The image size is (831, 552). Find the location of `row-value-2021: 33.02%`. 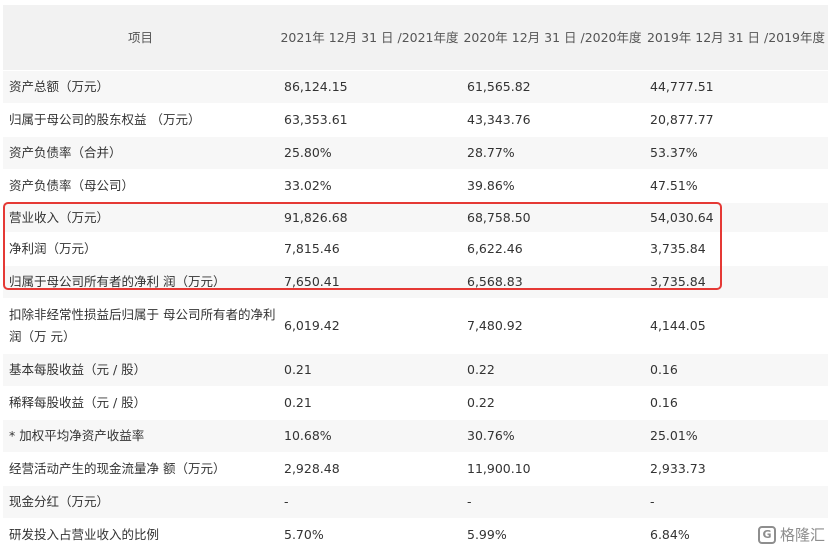

row-value-2021: 33.02% is located at coordinates (308, 185).